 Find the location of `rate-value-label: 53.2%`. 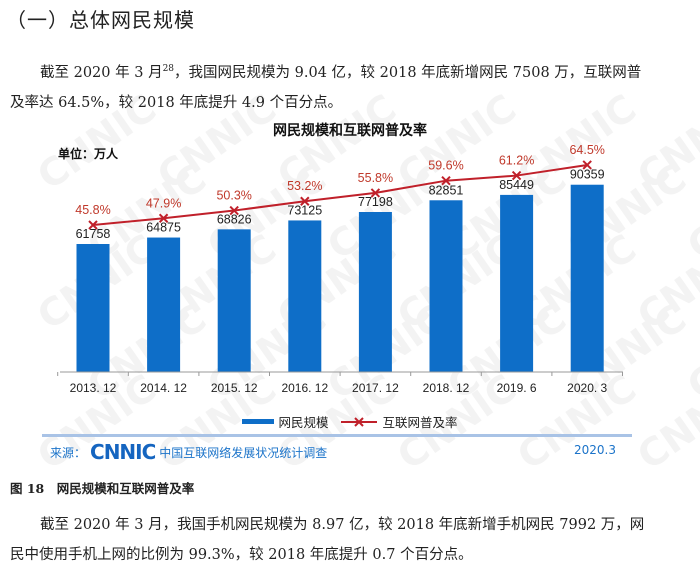

rate-value-label: 53.2% is located at coordinates (304, 186).